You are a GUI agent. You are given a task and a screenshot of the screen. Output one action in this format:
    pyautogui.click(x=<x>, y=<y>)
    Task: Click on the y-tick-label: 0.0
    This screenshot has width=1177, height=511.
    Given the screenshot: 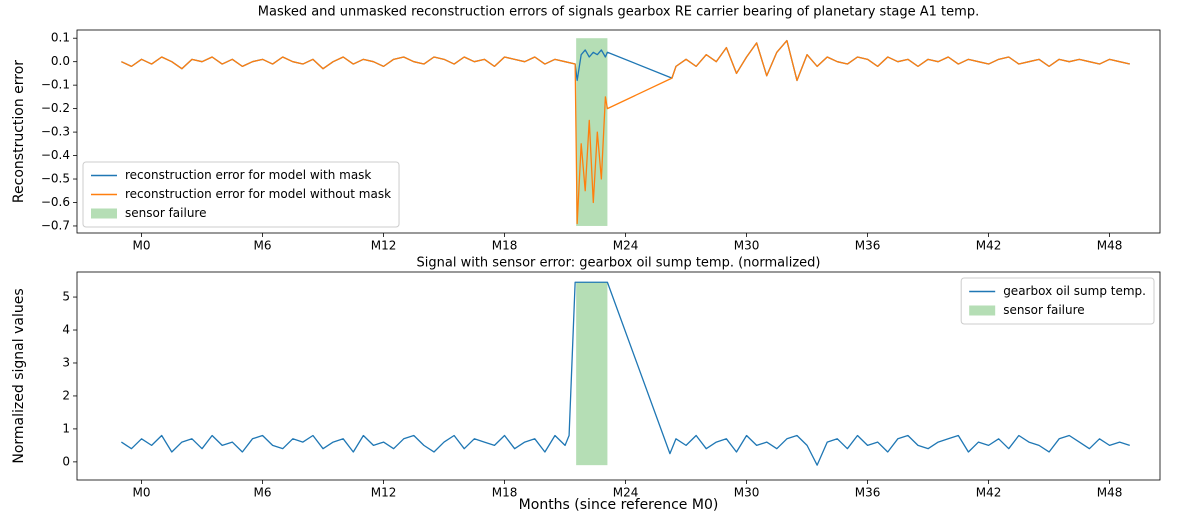 What is the action you would take?
    pyautogui.click(x=60, y=61)
    